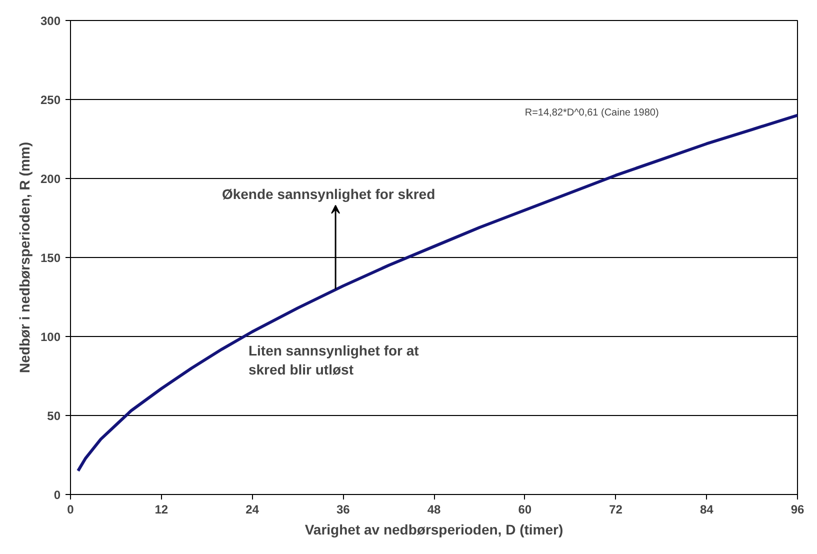 This screenshot has width=817, height=554. What do you see at coordinates (591, 112) in the screenshot?
I see `annotation: R=14,82*D^0,61 (Caine 1980)` at bounding box center [591, 112].